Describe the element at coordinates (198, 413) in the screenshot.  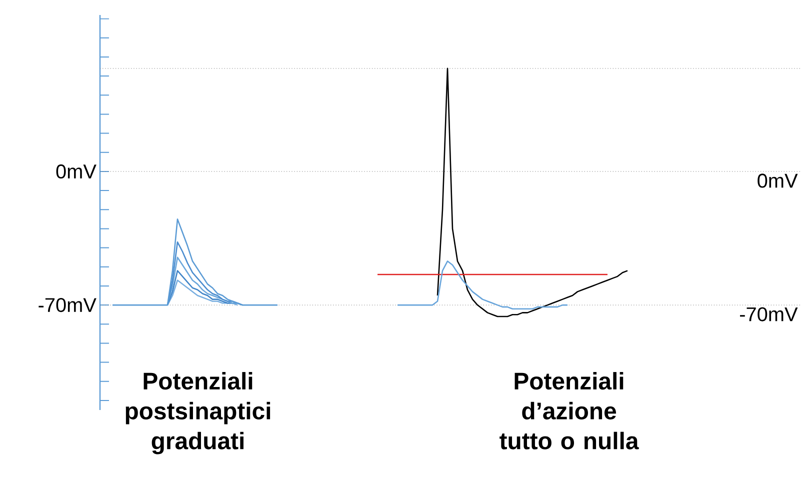
I see `annotation: Potenziali postsinaptici graduati` at that location.